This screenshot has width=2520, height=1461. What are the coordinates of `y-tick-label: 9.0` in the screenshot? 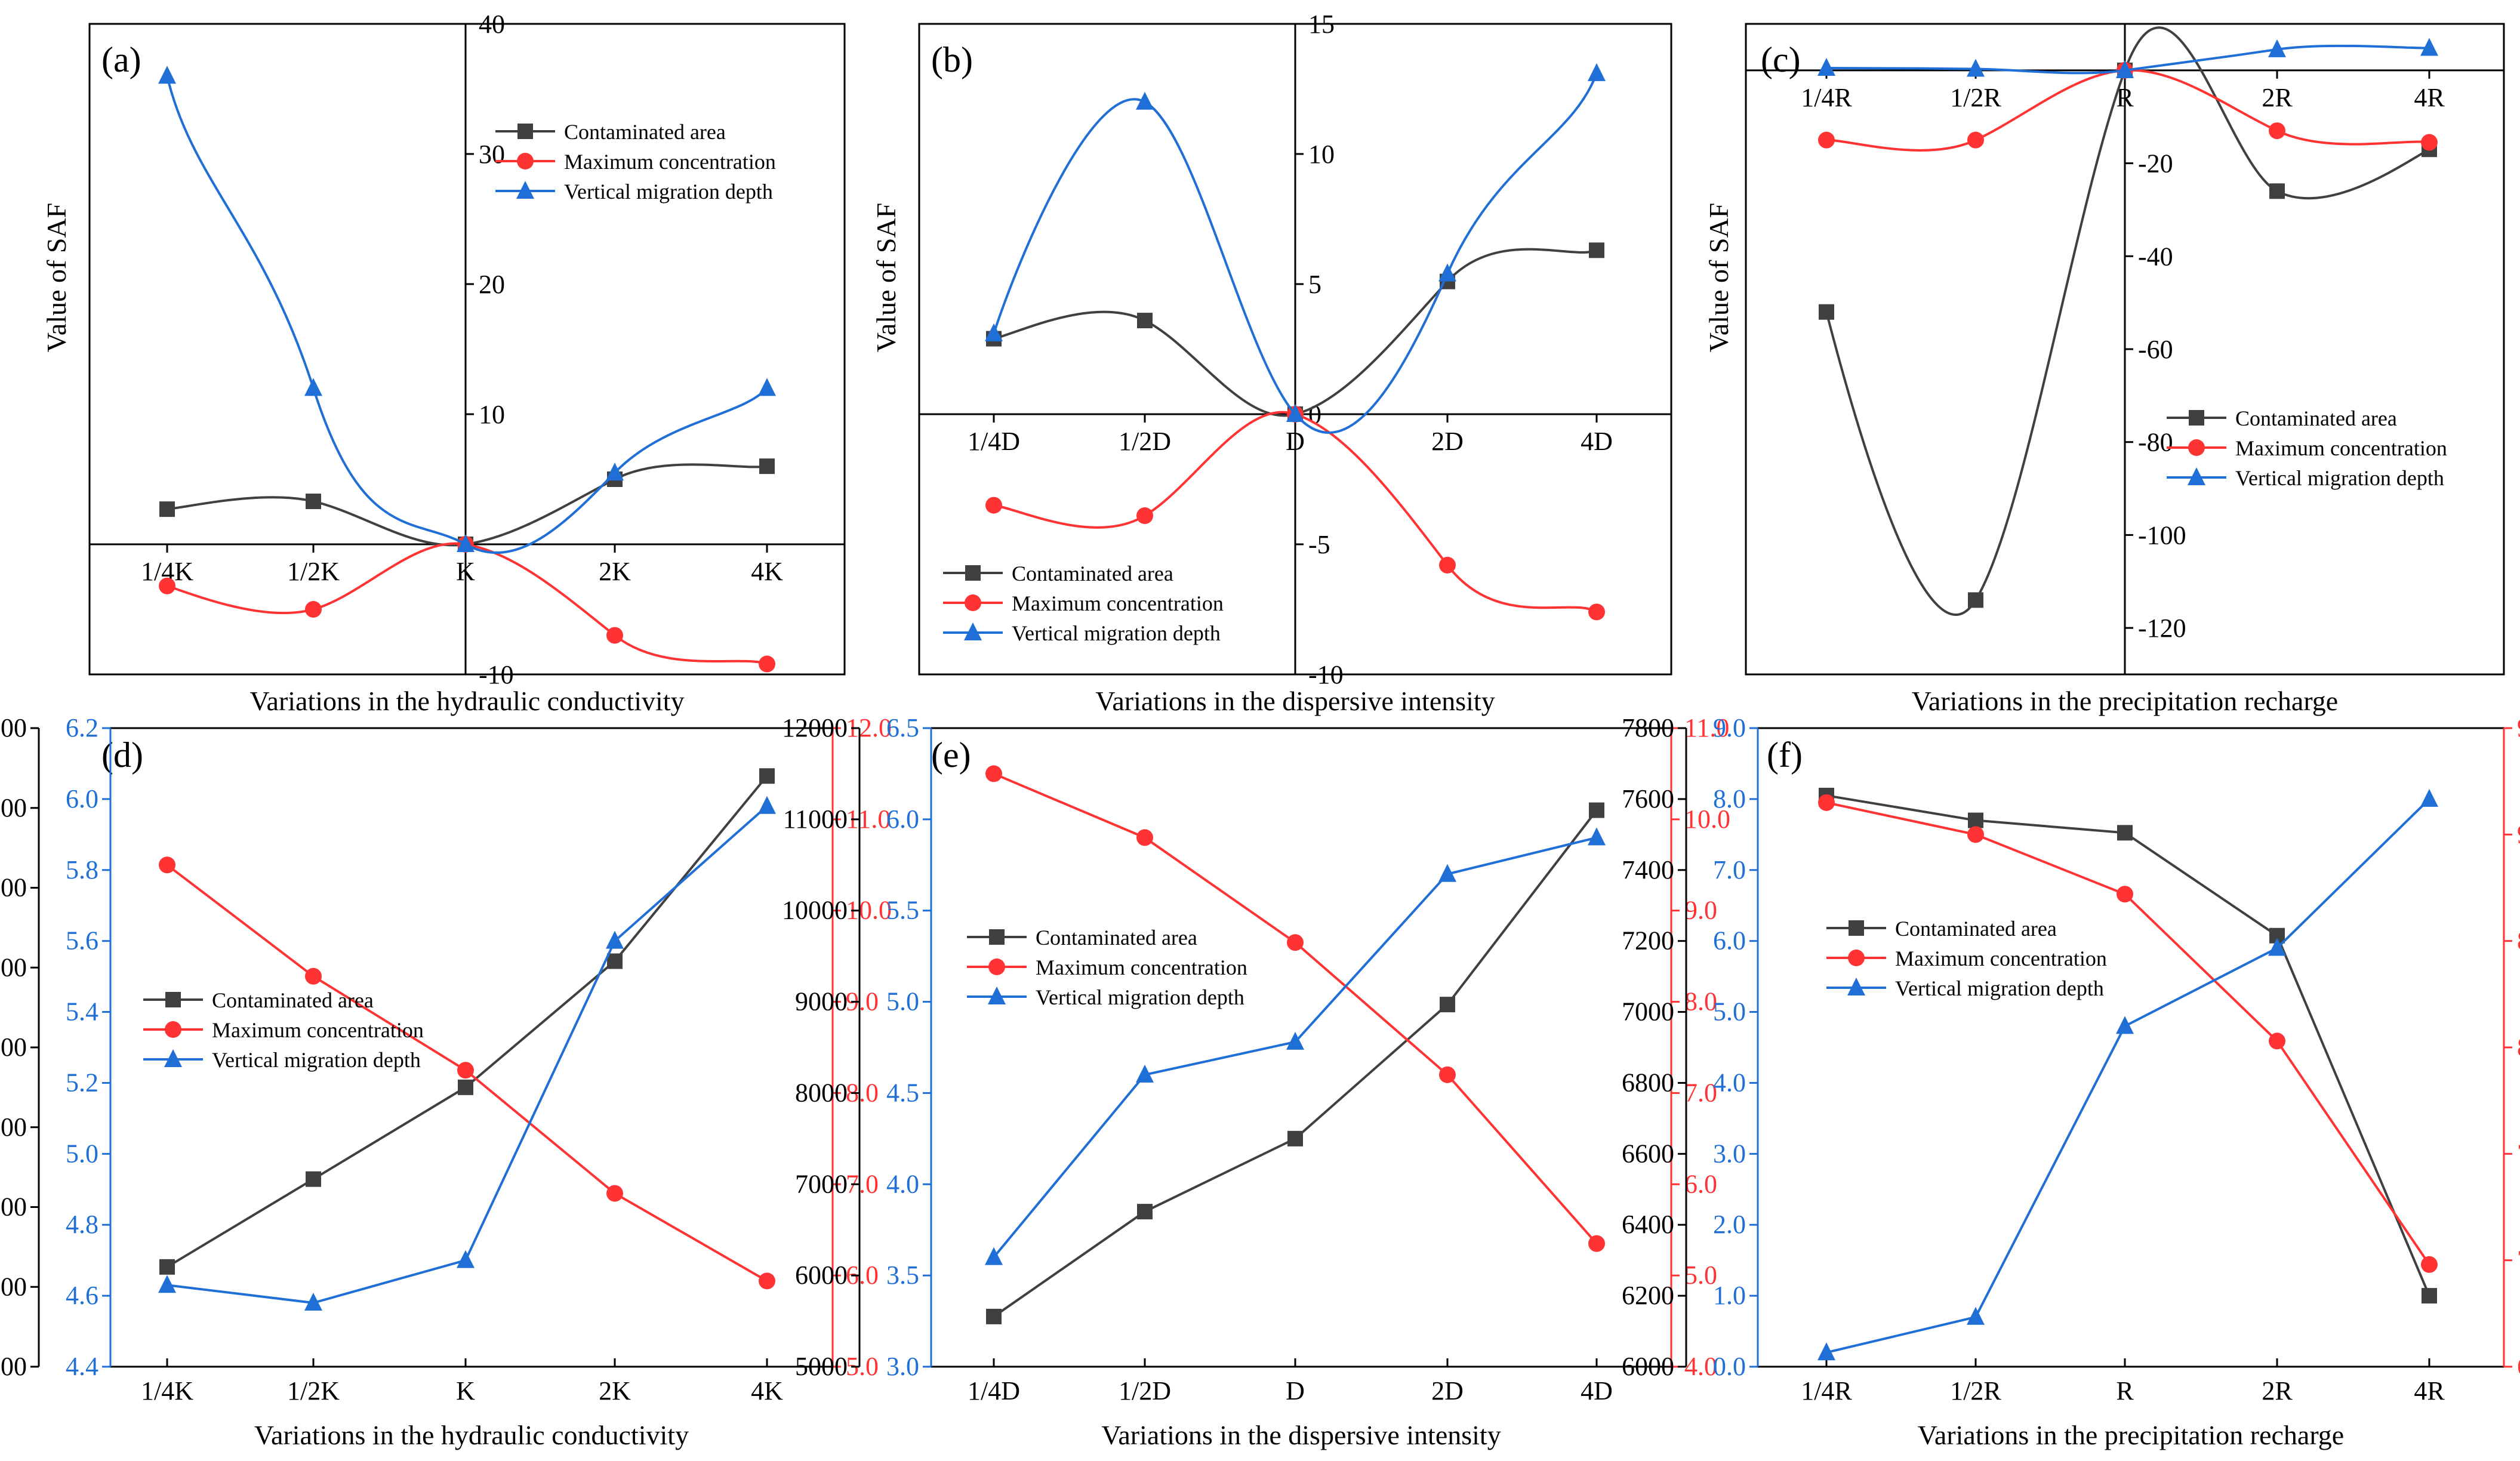 It's located at (1701, 910).